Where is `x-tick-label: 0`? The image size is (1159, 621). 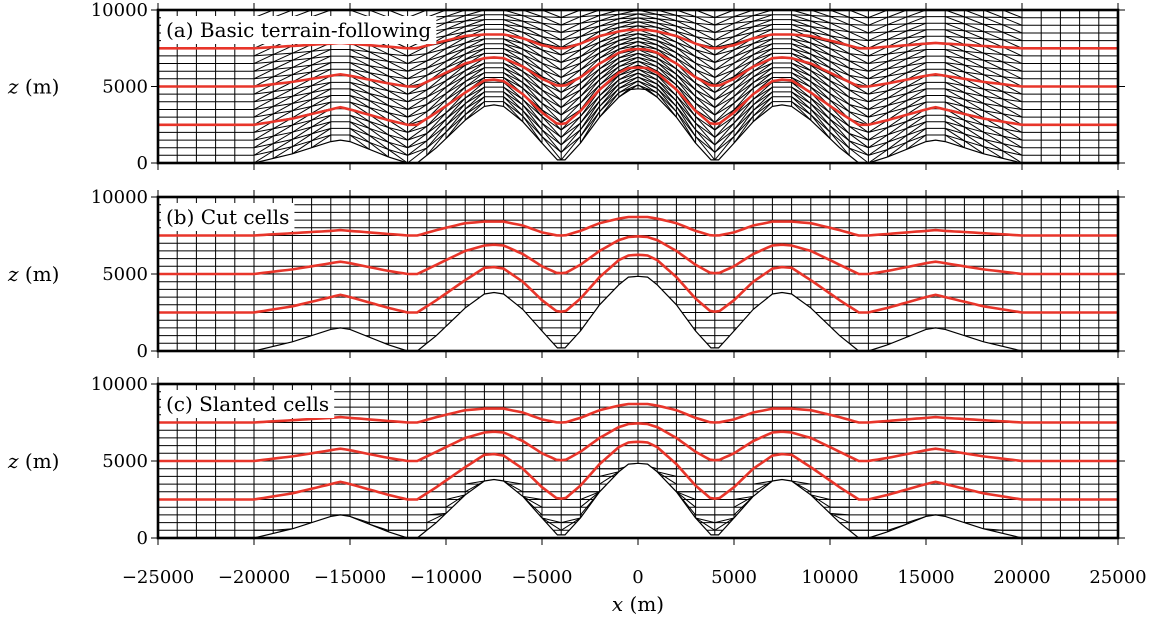 x-tick-label: 0 is located at coordinates (637, 577).